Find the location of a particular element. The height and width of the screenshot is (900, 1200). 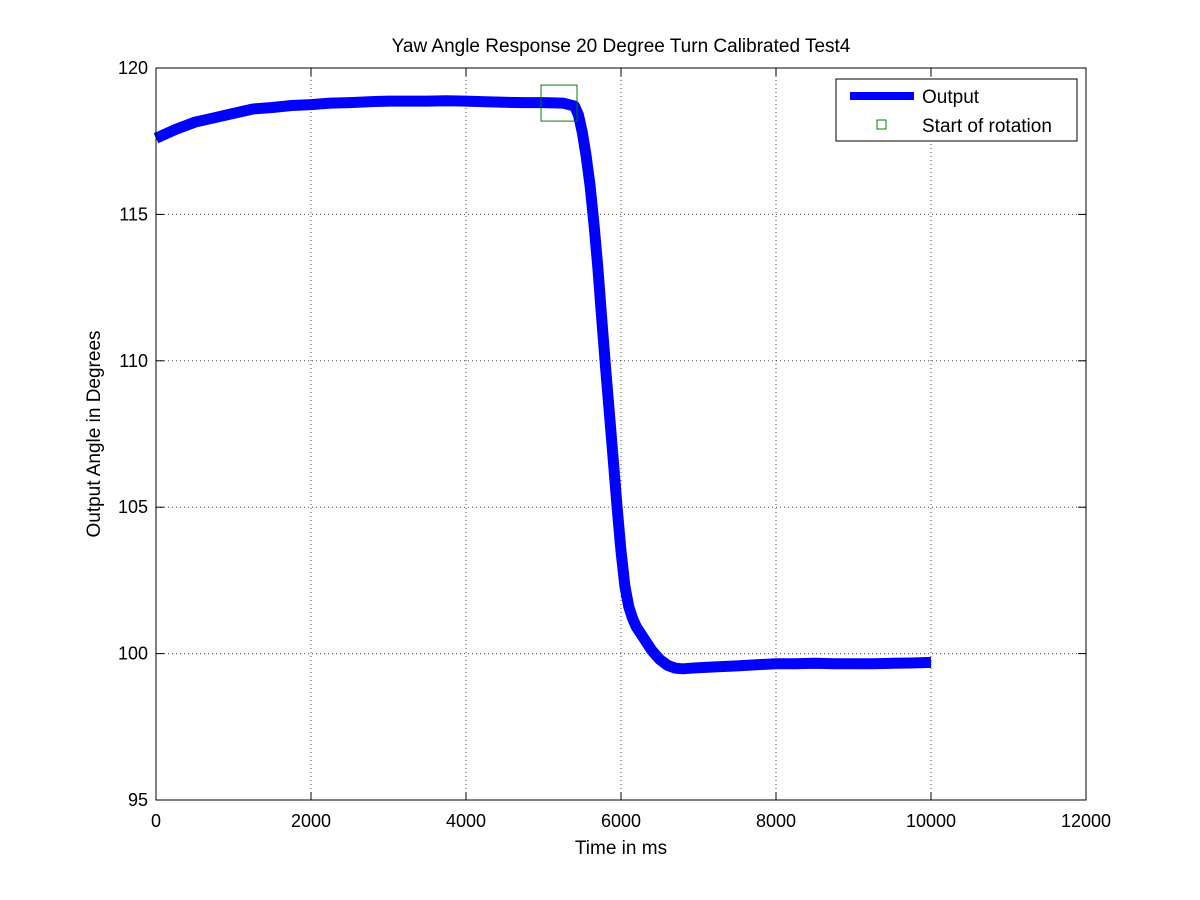

legend: Output Start of rotation is located at coordinates (956, 110).